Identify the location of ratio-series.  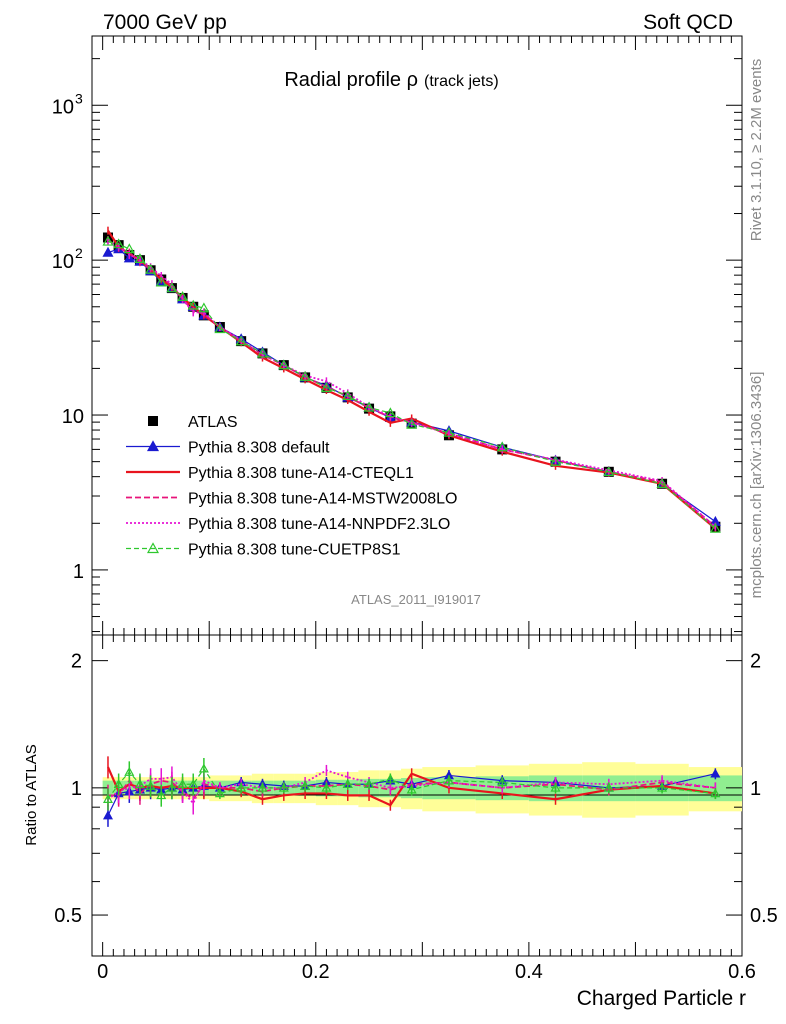
(411, 791).